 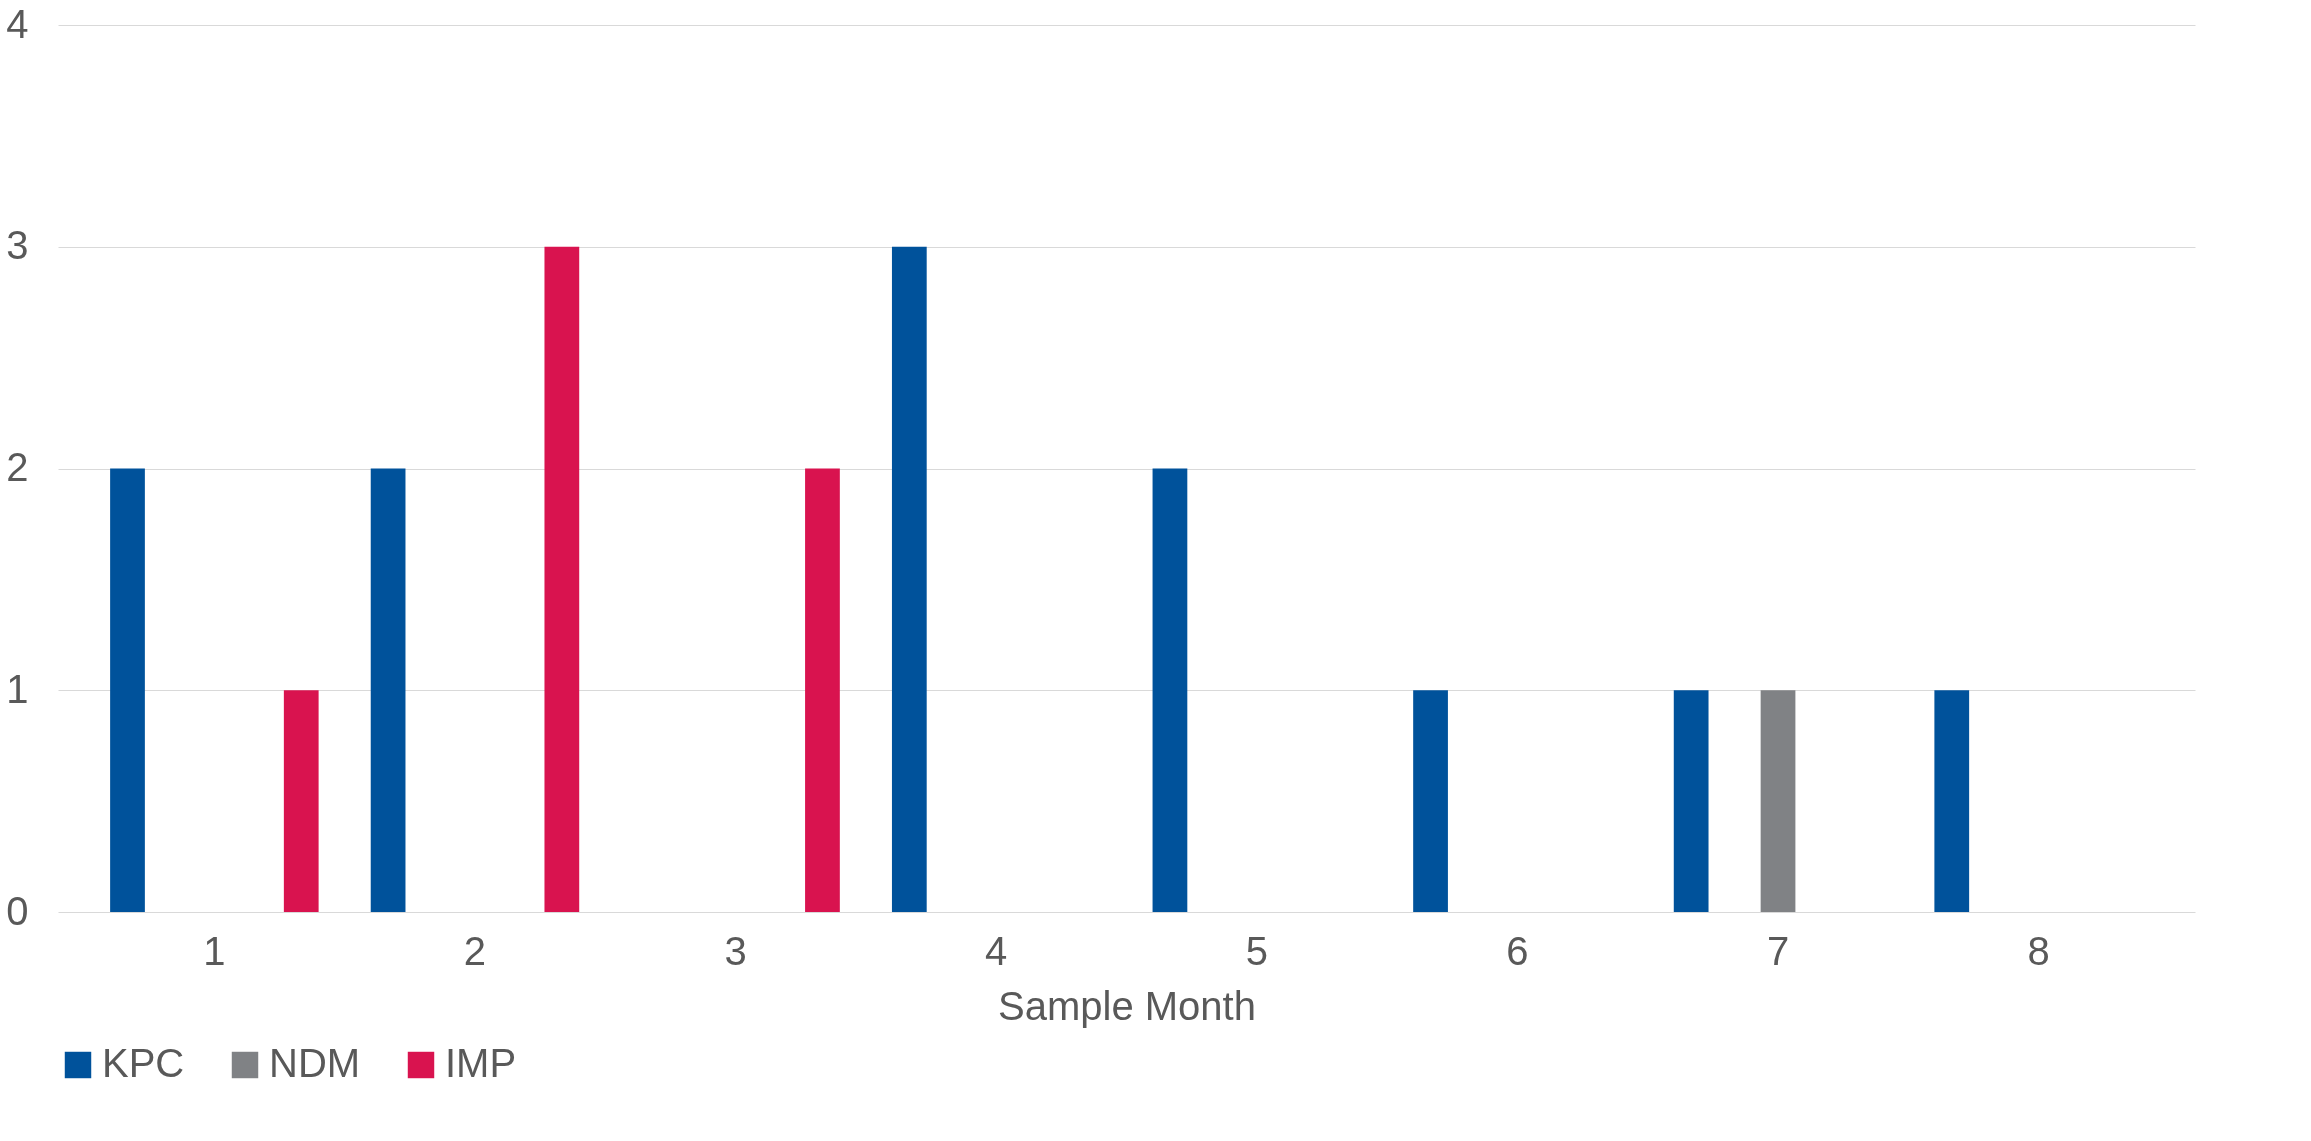 I want to click on x-tick-label: 3, so click(x=735, y=950).